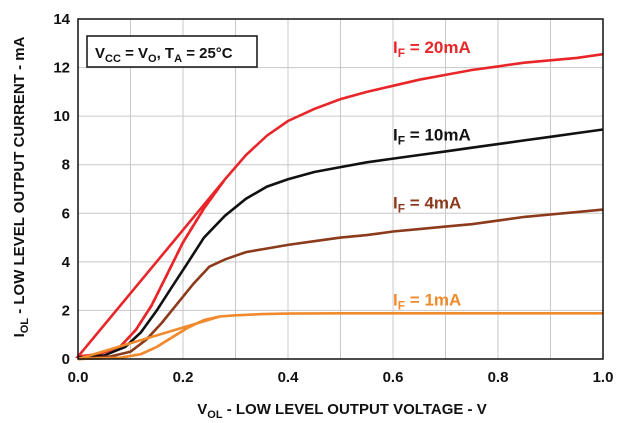  I want to click on series-label: IF = 4mA, so click(427, 204).